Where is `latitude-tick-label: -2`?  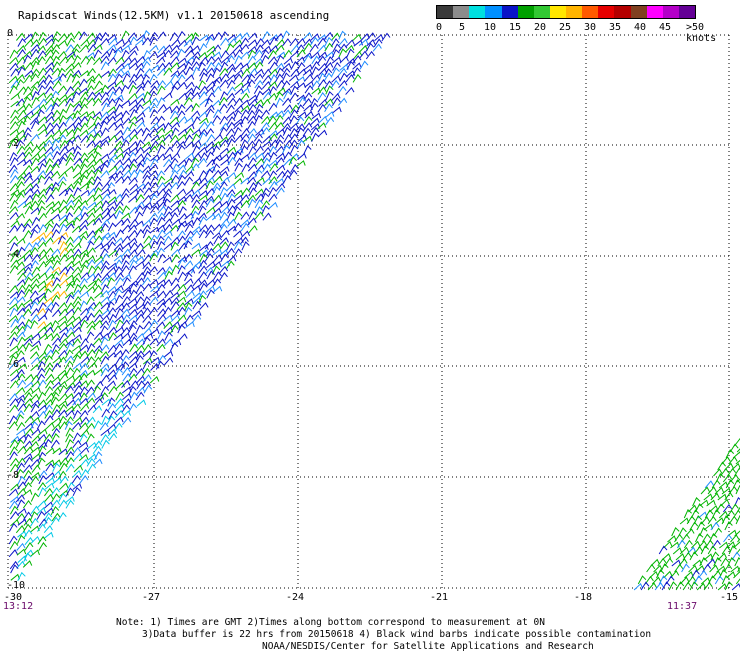 latitude-tick-label: -2 is located at coordinates (13, 143).